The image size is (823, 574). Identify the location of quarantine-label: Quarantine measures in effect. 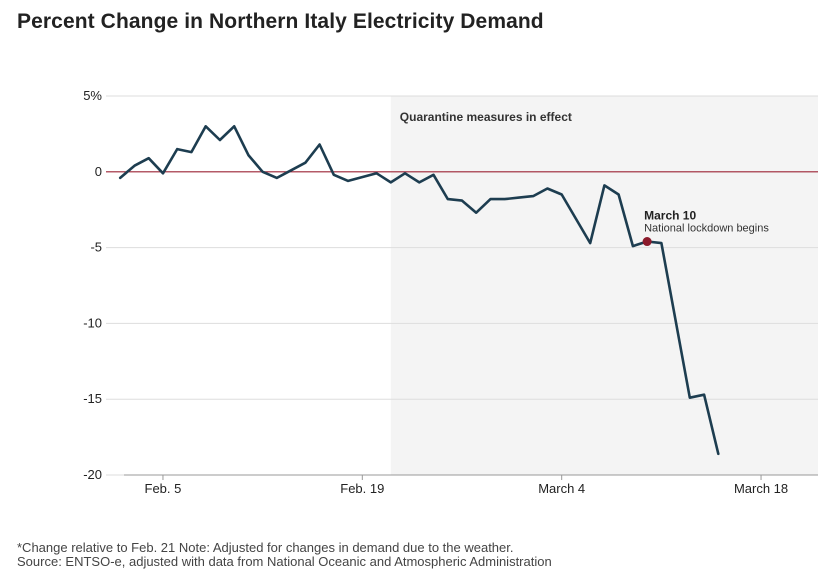
(486, 117).